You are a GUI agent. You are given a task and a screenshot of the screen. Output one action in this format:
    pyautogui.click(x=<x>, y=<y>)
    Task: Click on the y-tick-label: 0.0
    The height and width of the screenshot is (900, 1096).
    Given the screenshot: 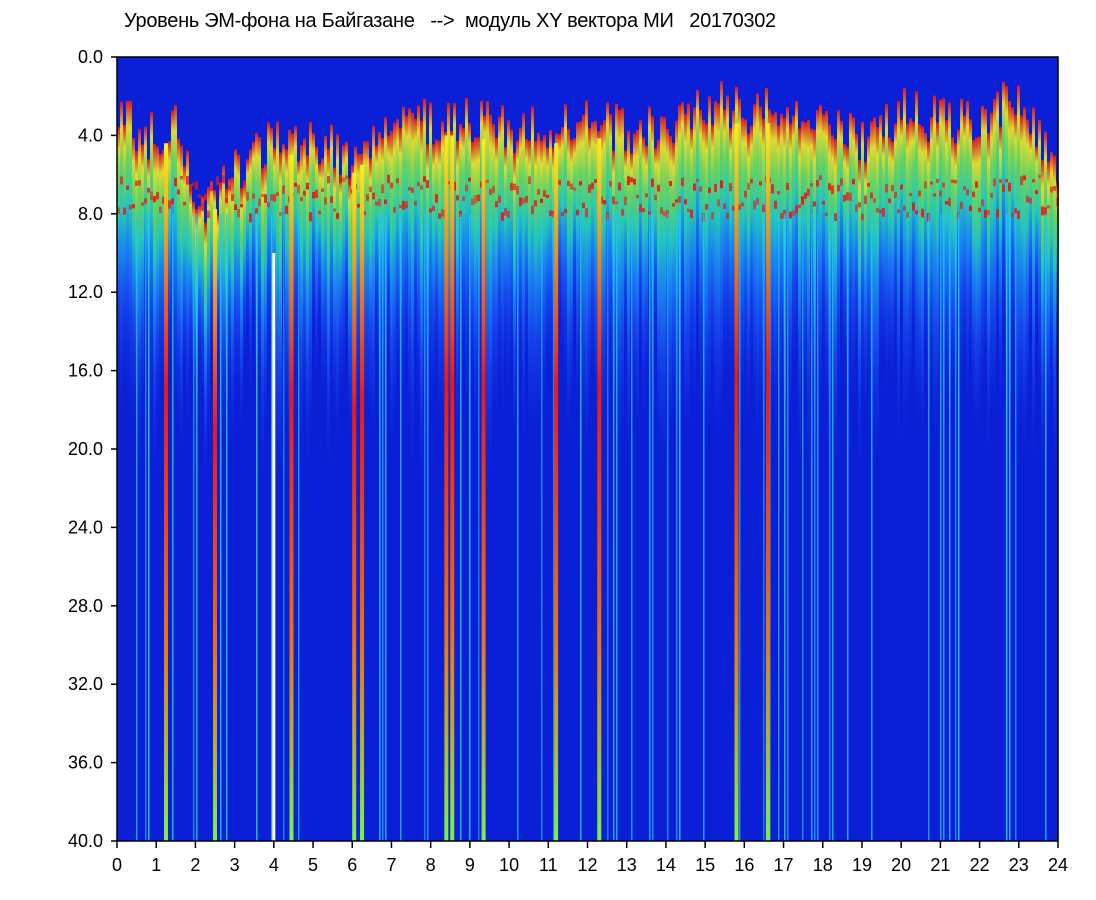 What is the action you would take?
    pyautogui.click(x=90, y=57)
    